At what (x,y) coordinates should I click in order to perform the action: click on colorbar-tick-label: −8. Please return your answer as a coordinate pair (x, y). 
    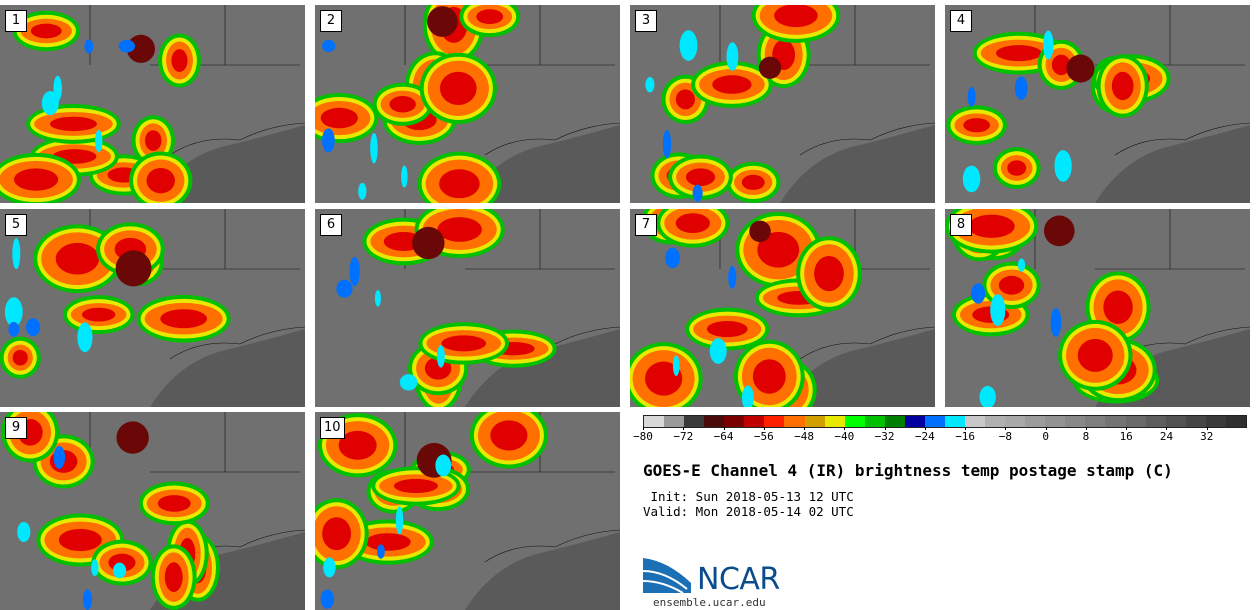
    Looking at the image, I should click on (1005, 436).